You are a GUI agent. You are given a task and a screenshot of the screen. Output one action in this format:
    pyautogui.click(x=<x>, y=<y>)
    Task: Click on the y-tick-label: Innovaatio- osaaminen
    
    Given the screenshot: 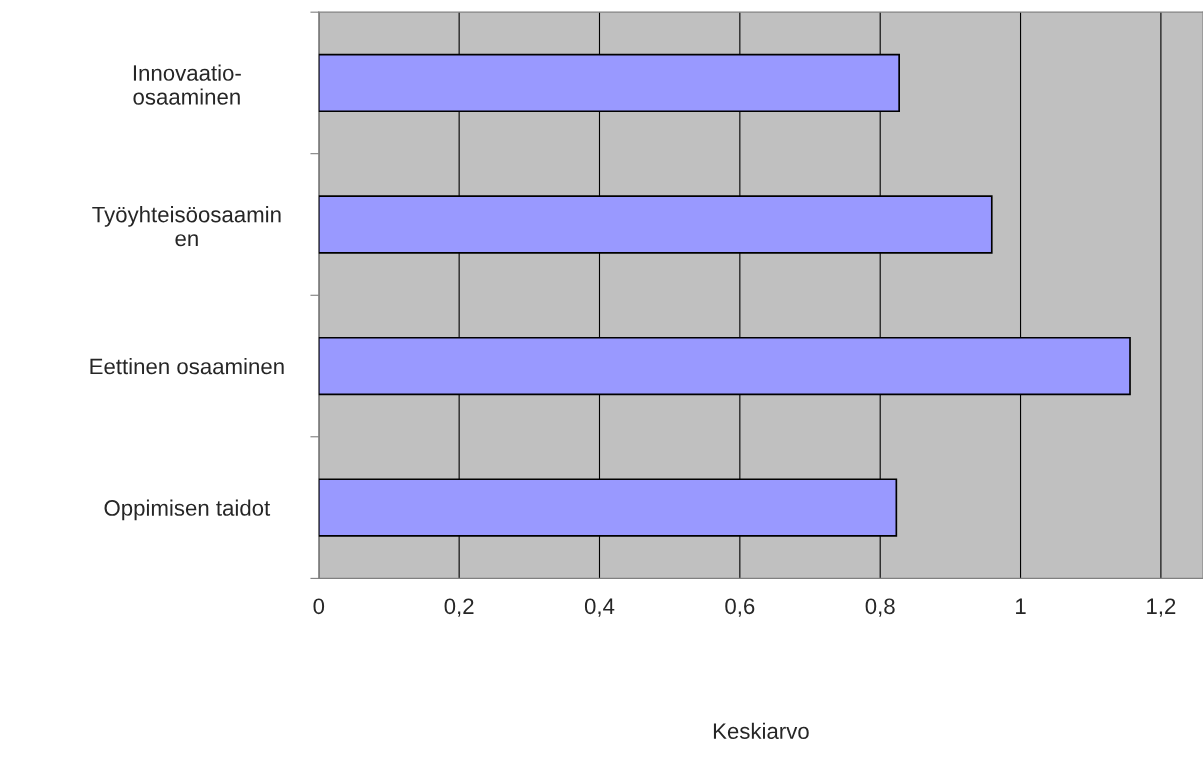 What is the action you would take?
    pyautogui.click(x=187, y=84)
    